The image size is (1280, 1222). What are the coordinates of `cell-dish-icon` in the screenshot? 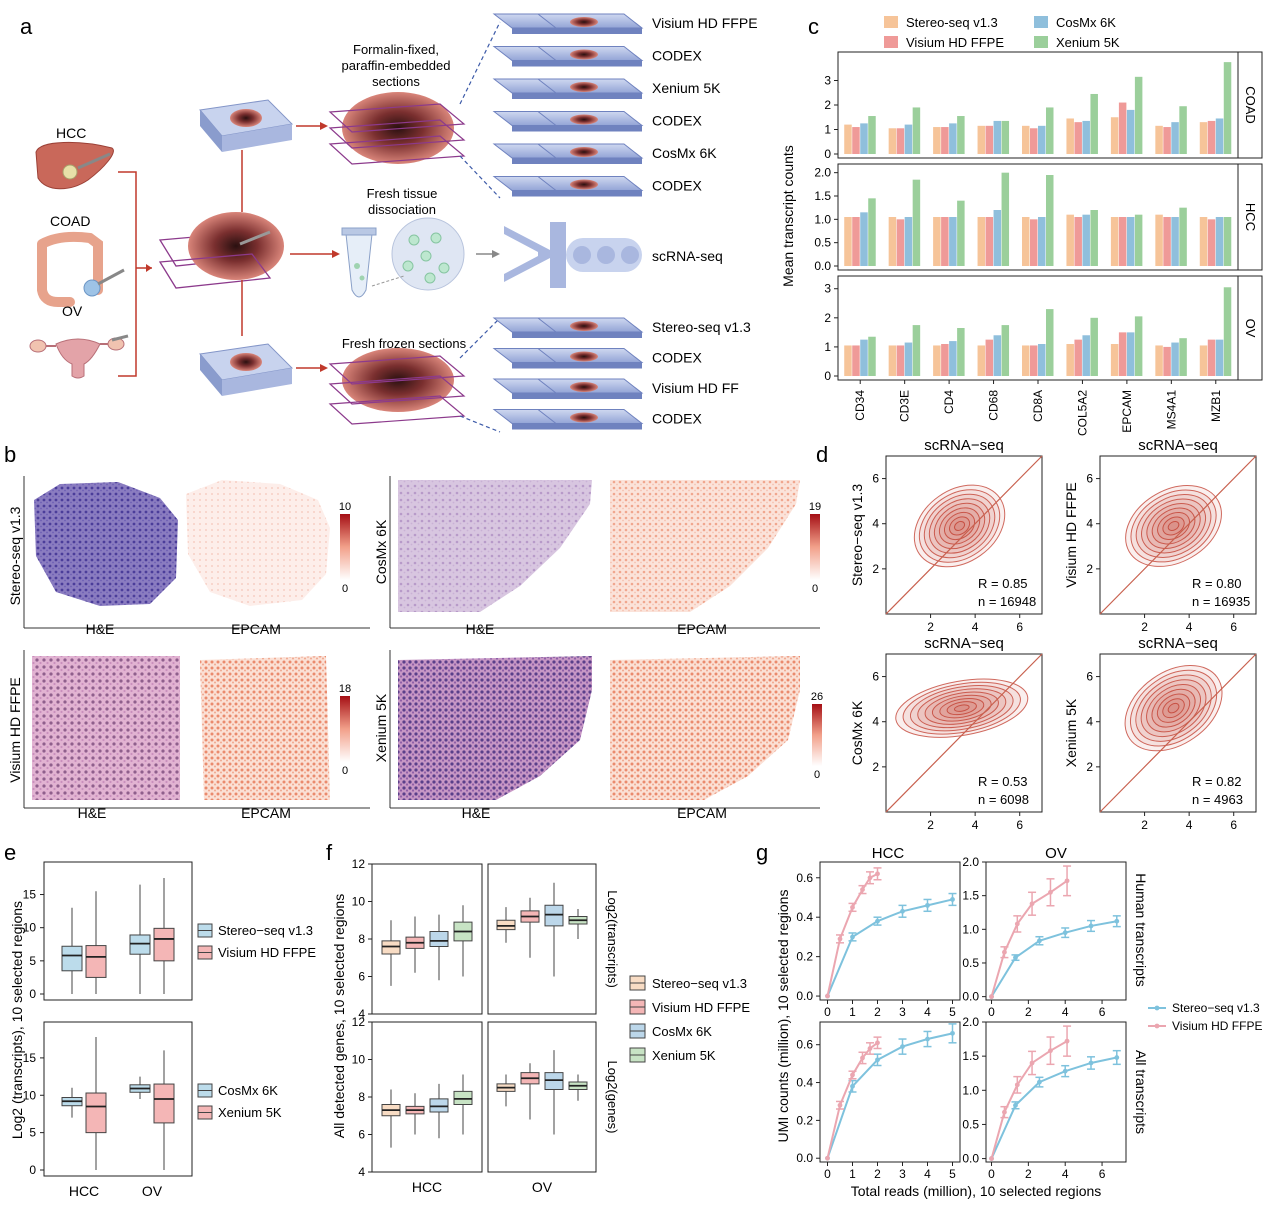 It's located at (428, 254).